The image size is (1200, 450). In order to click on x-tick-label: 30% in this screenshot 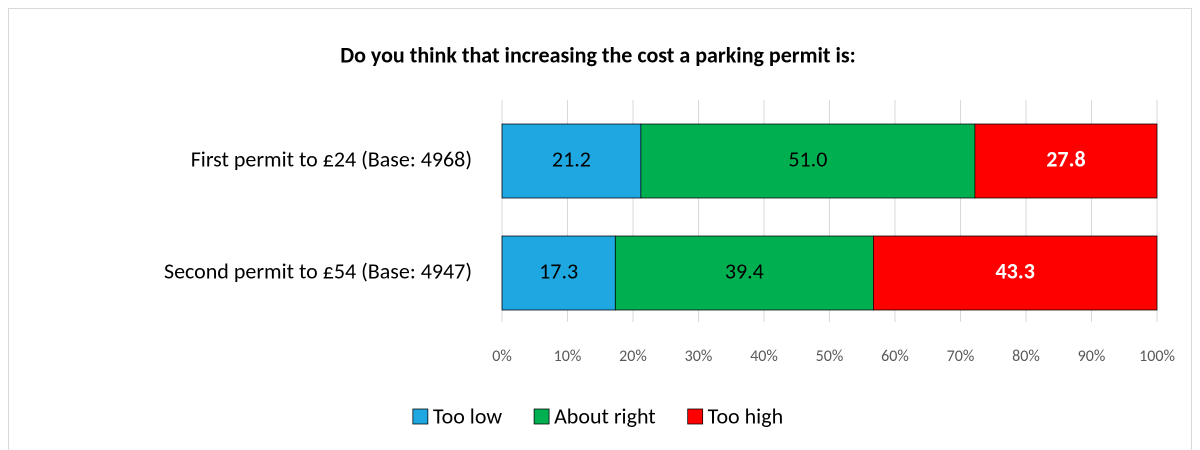, I will do `click(699, 356)`.